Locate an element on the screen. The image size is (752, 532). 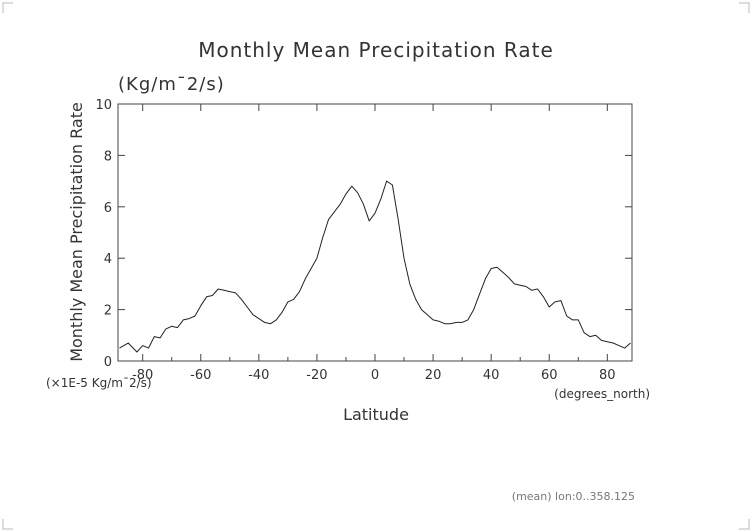
x-tick-label: 40 is located at coordinates (491, 375).